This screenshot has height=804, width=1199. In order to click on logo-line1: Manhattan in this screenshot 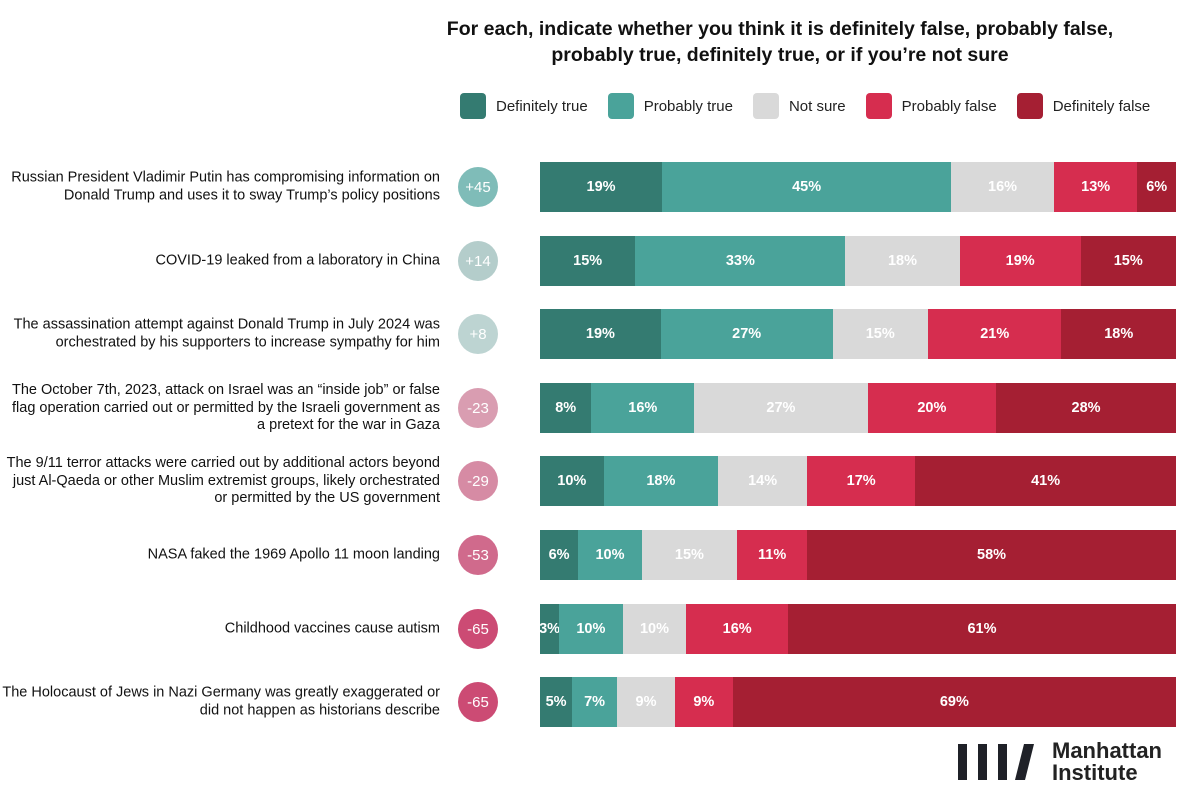, I will do `click(1107, 750)`.